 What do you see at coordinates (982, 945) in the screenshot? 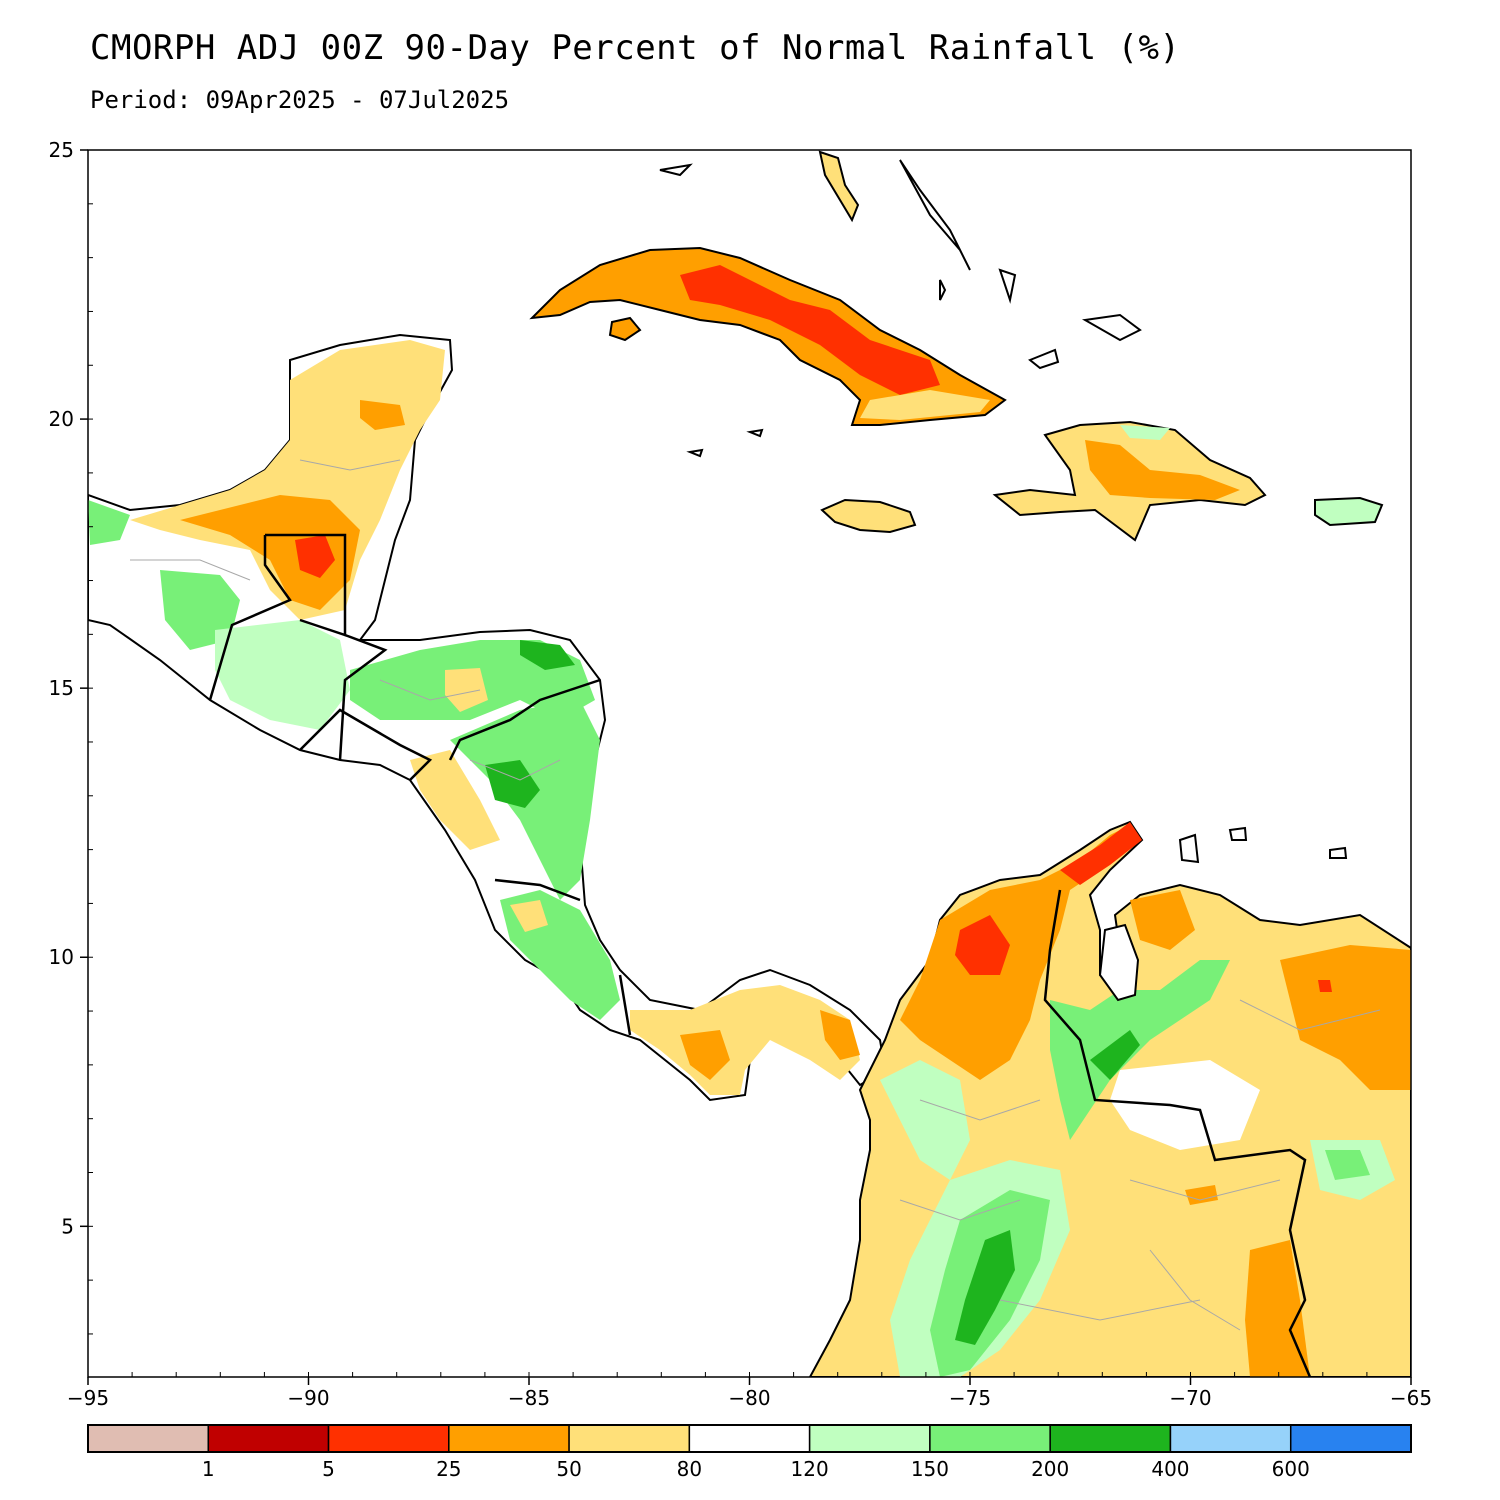
I see `sierra-nevada-red` at bounding box center [982, 945].